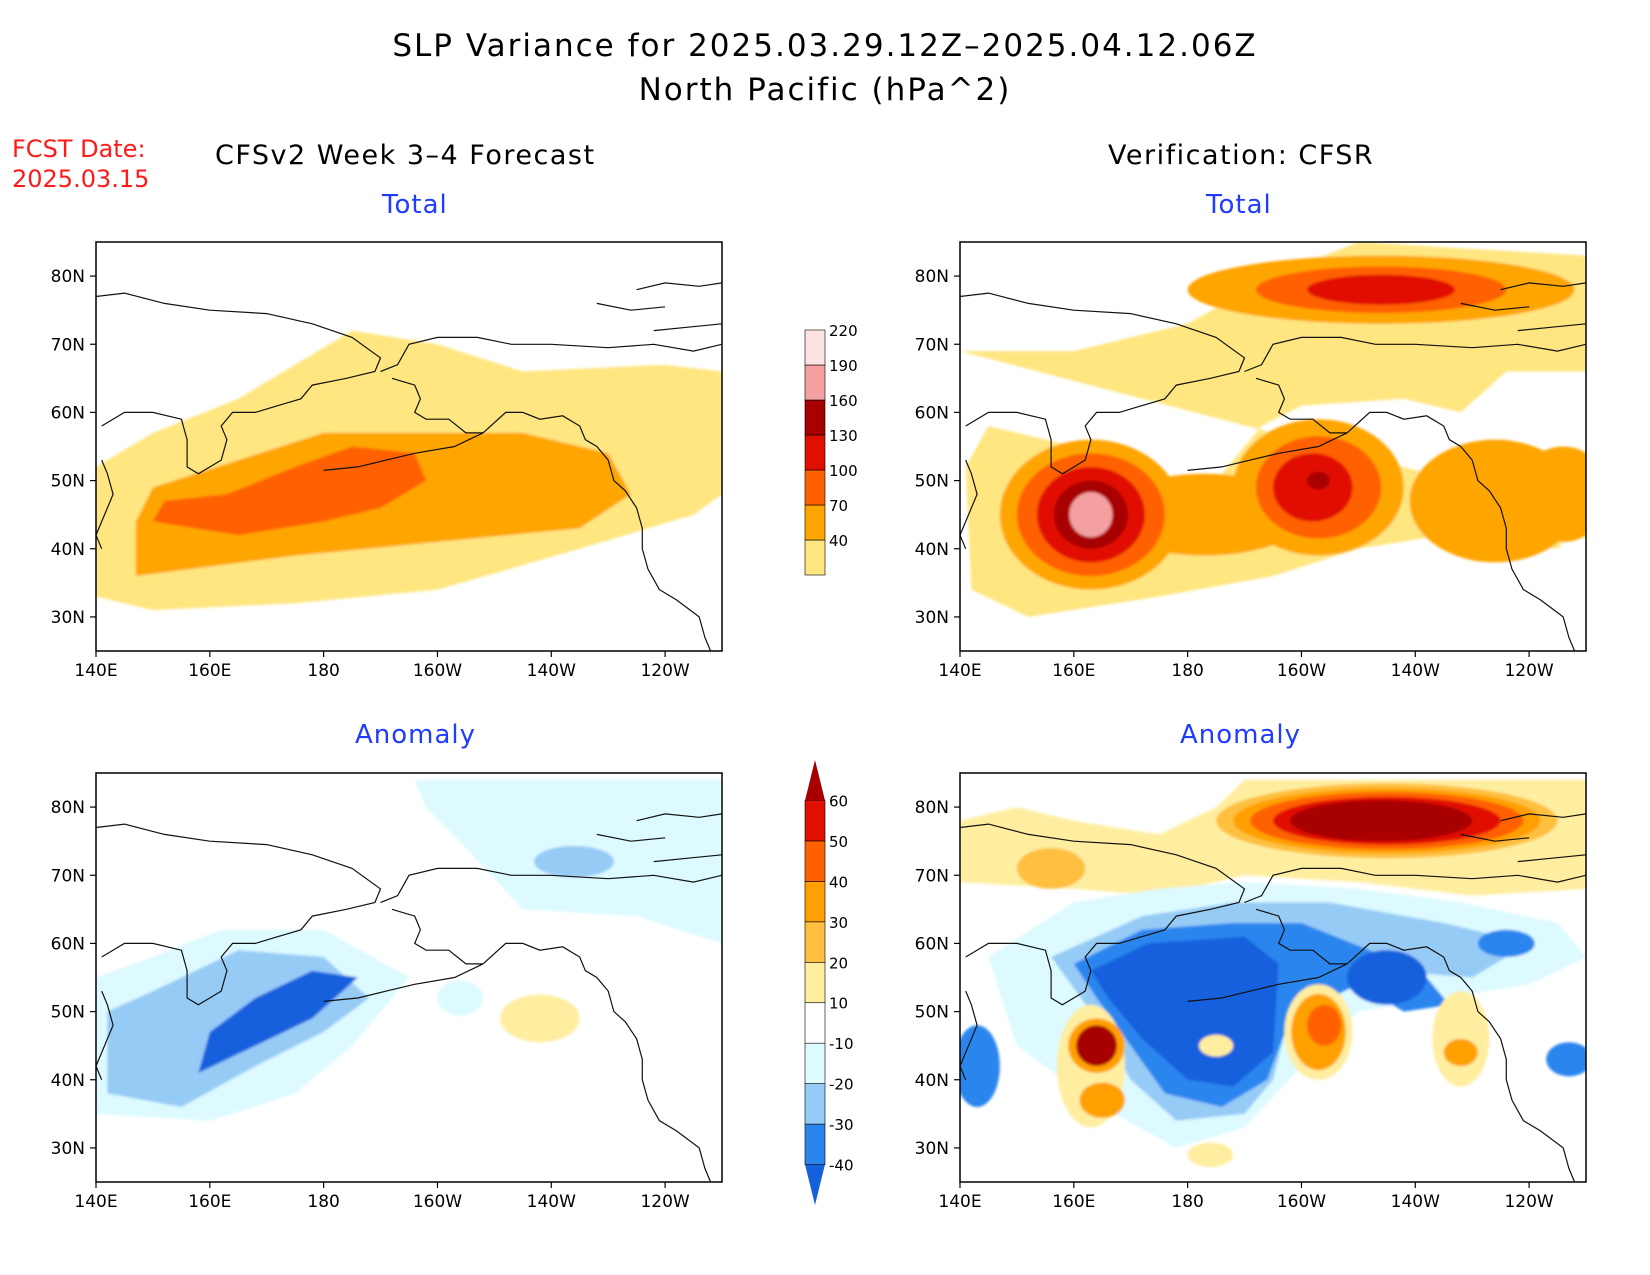  What do you see at coordinates (1386, 977) in the screenshot?
I see `anom-band-neg40-east` at bounding box center [1386, 977].